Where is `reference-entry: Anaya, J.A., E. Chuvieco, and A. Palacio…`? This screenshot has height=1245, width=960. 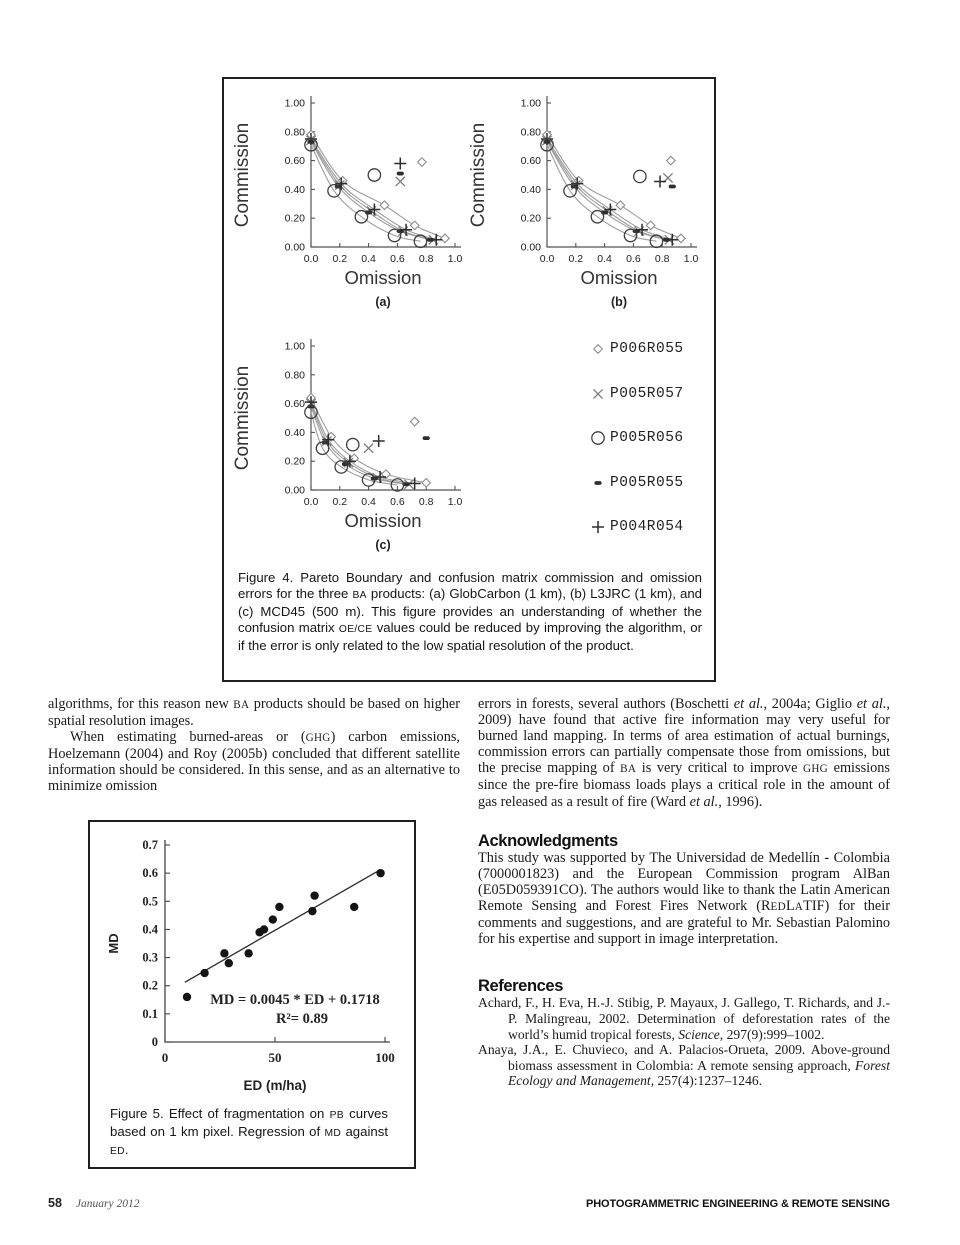
reference-entry: Anaya, J.A., E. Chuvieco, and A. Palacio… is located at coordinates (684, 1065).